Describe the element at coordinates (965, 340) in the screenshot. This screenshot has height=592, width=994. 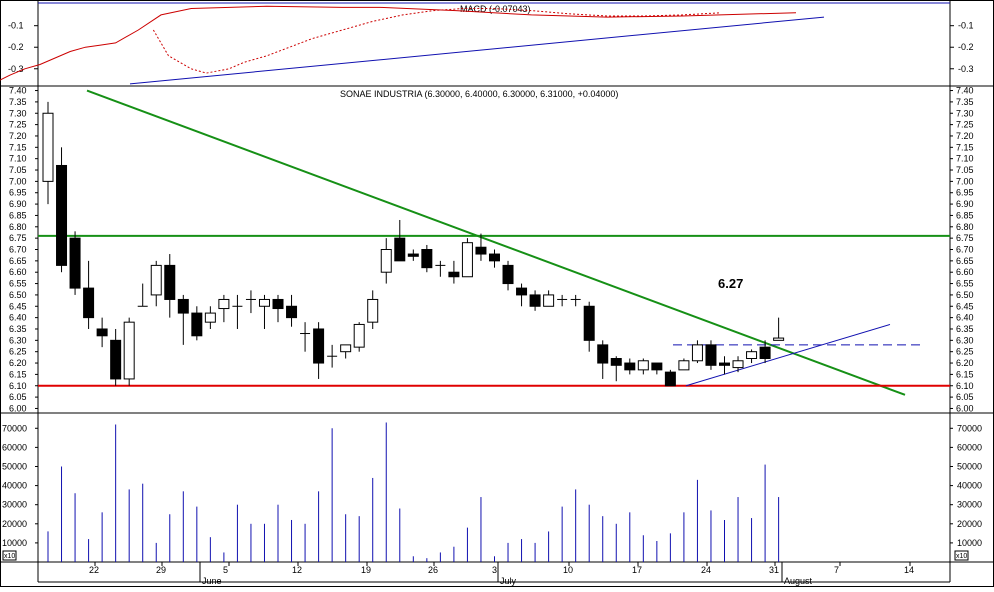
I see `price-right-tick-label: 6.30` at that location.